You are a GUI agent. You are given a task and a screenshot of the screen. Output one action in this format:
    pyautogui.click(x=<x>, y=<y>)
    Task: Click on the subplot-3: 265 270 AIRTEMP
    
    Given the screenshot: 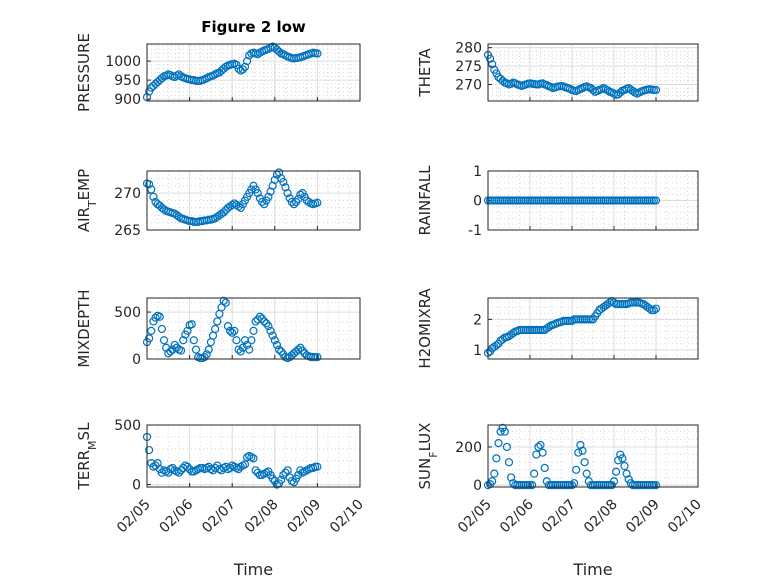 What is the action you would take?
    pyautogui.click(x=218, y=203)
    